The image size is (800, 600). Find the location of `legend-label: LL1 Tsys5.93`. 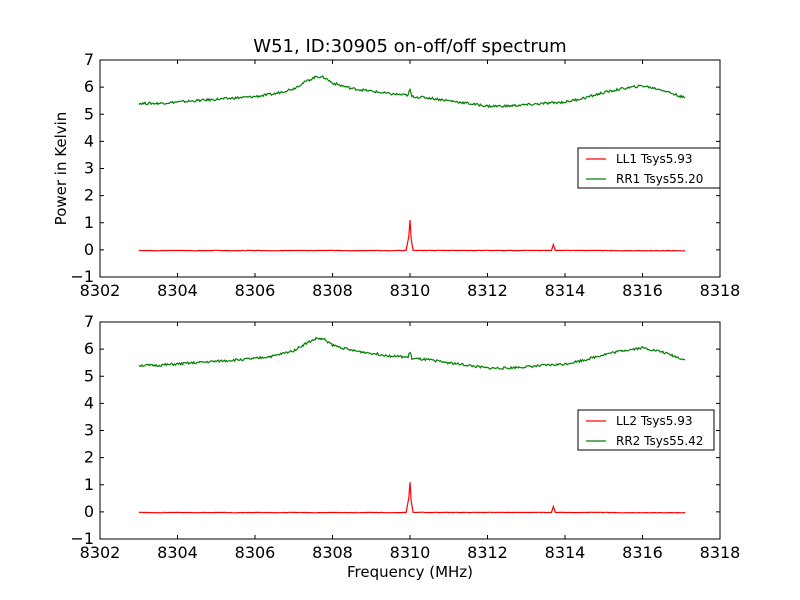

legend-label: LL1 Tsys5.93 is located at coordinates (654, 159).